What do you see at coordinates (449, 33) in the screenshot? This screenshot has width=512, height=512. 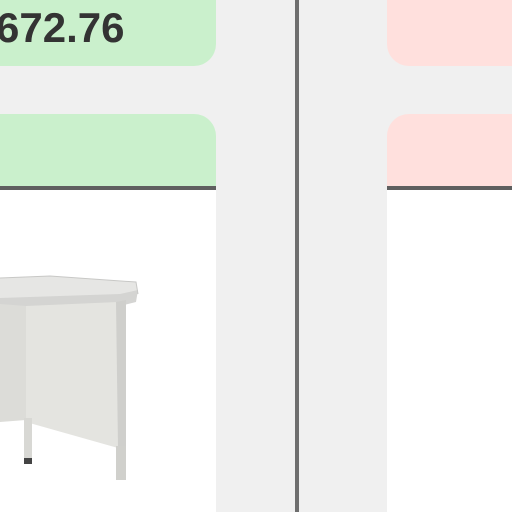 I see `price-banner-right` at bounding box center [449, 33].